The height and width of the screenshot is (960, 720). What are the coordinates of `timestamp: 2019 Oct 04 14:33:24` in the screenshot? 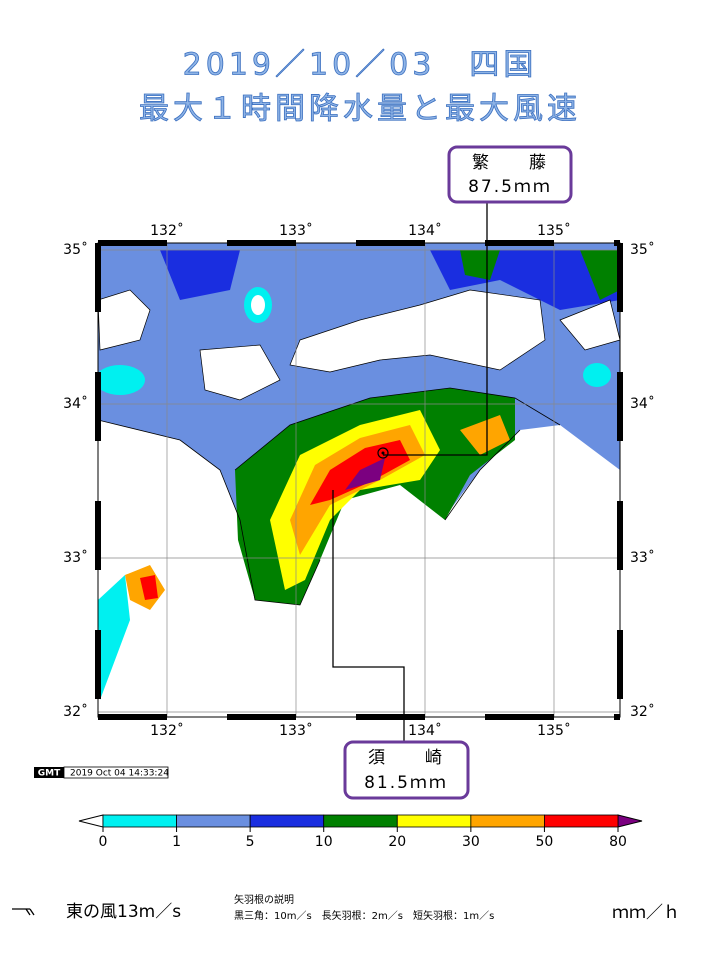 It's located at (119, 774).